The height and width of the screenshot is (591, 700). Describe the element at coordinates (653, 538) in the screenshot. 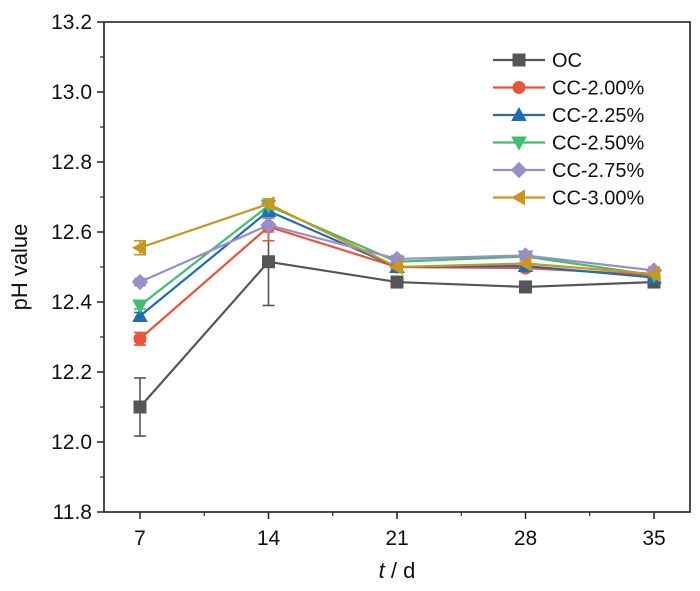

I see `x-tick-label: 35` at that location.